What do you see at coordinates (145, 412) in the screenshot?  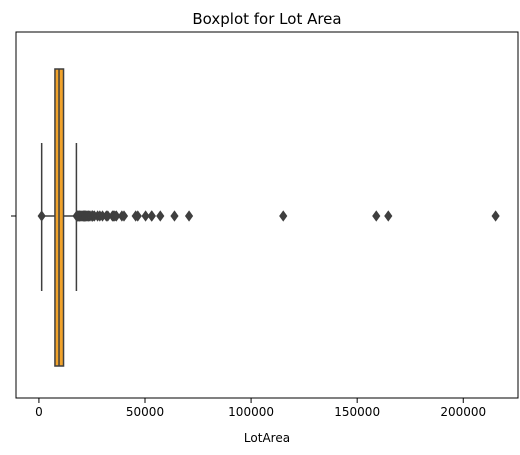 I see `x-tick-label: 50000` at bounding box center [145, 412].